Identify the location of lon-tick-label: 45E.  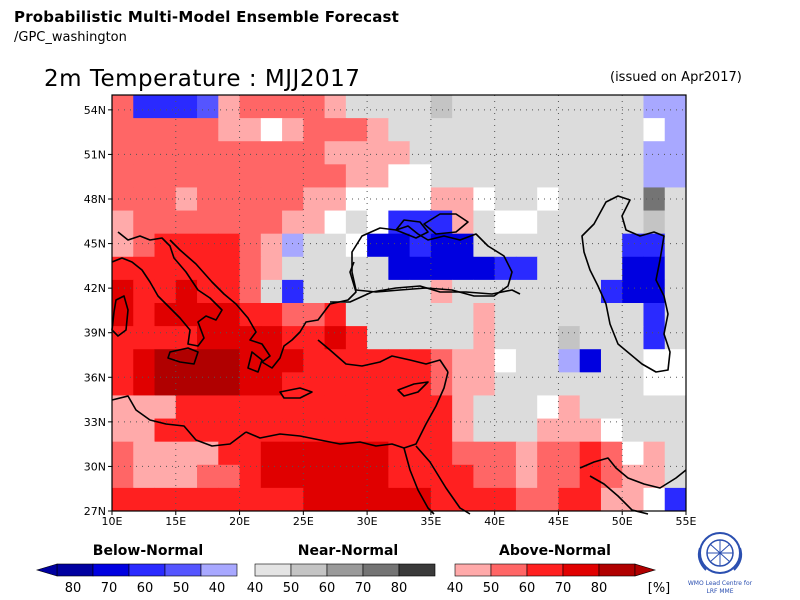
(558, 521).